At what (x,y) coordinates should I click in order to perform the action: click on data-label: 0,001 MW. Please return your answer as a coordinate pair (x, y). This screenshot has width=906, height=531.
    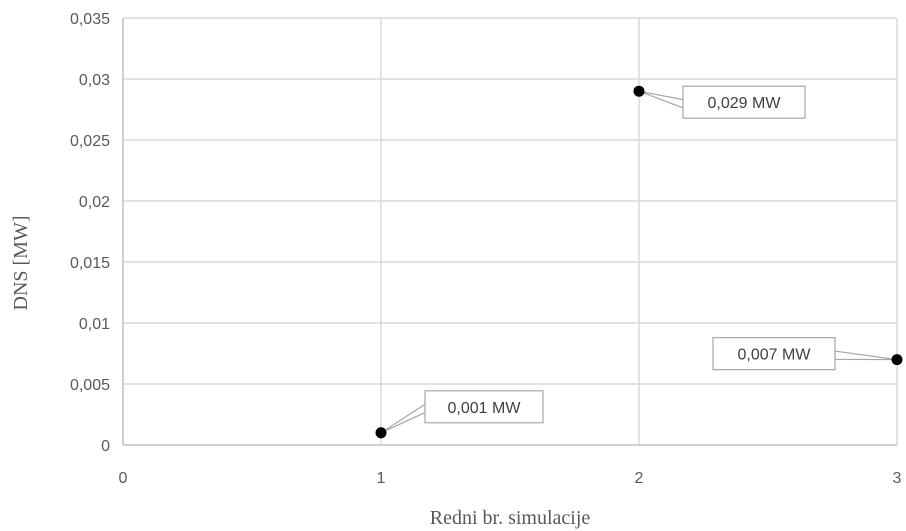
    Looking at the image, I should click on (485, 408).